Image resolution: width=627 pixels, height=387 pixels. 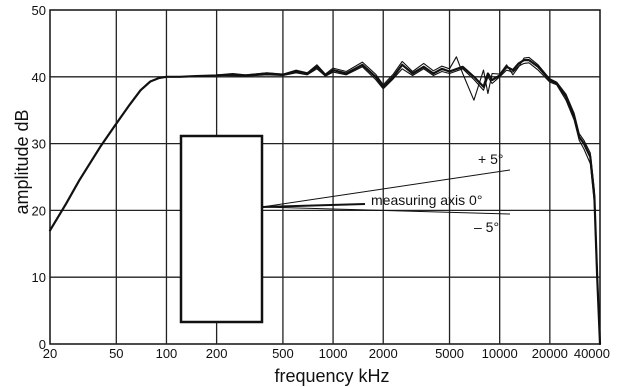 I want to click on x-tick-label: 5000, so click(x=449, y=353).